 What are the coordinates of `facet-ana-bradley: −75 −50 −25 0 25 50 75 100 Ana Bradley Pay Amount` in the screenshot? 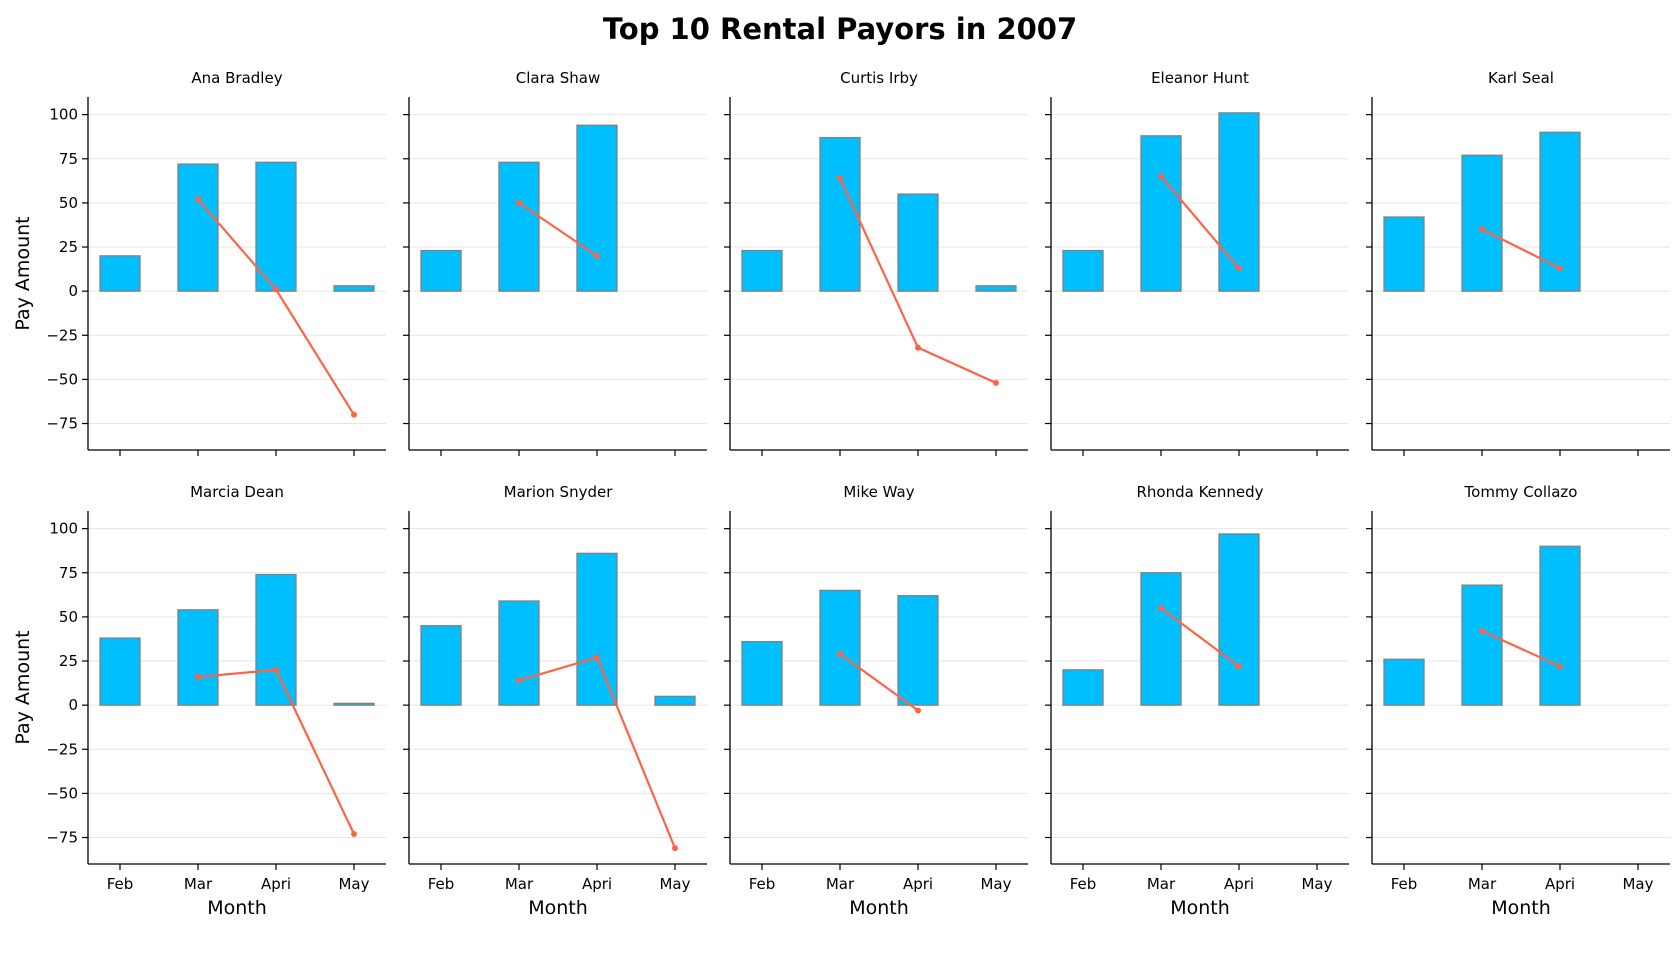 It's located at (199, 262).